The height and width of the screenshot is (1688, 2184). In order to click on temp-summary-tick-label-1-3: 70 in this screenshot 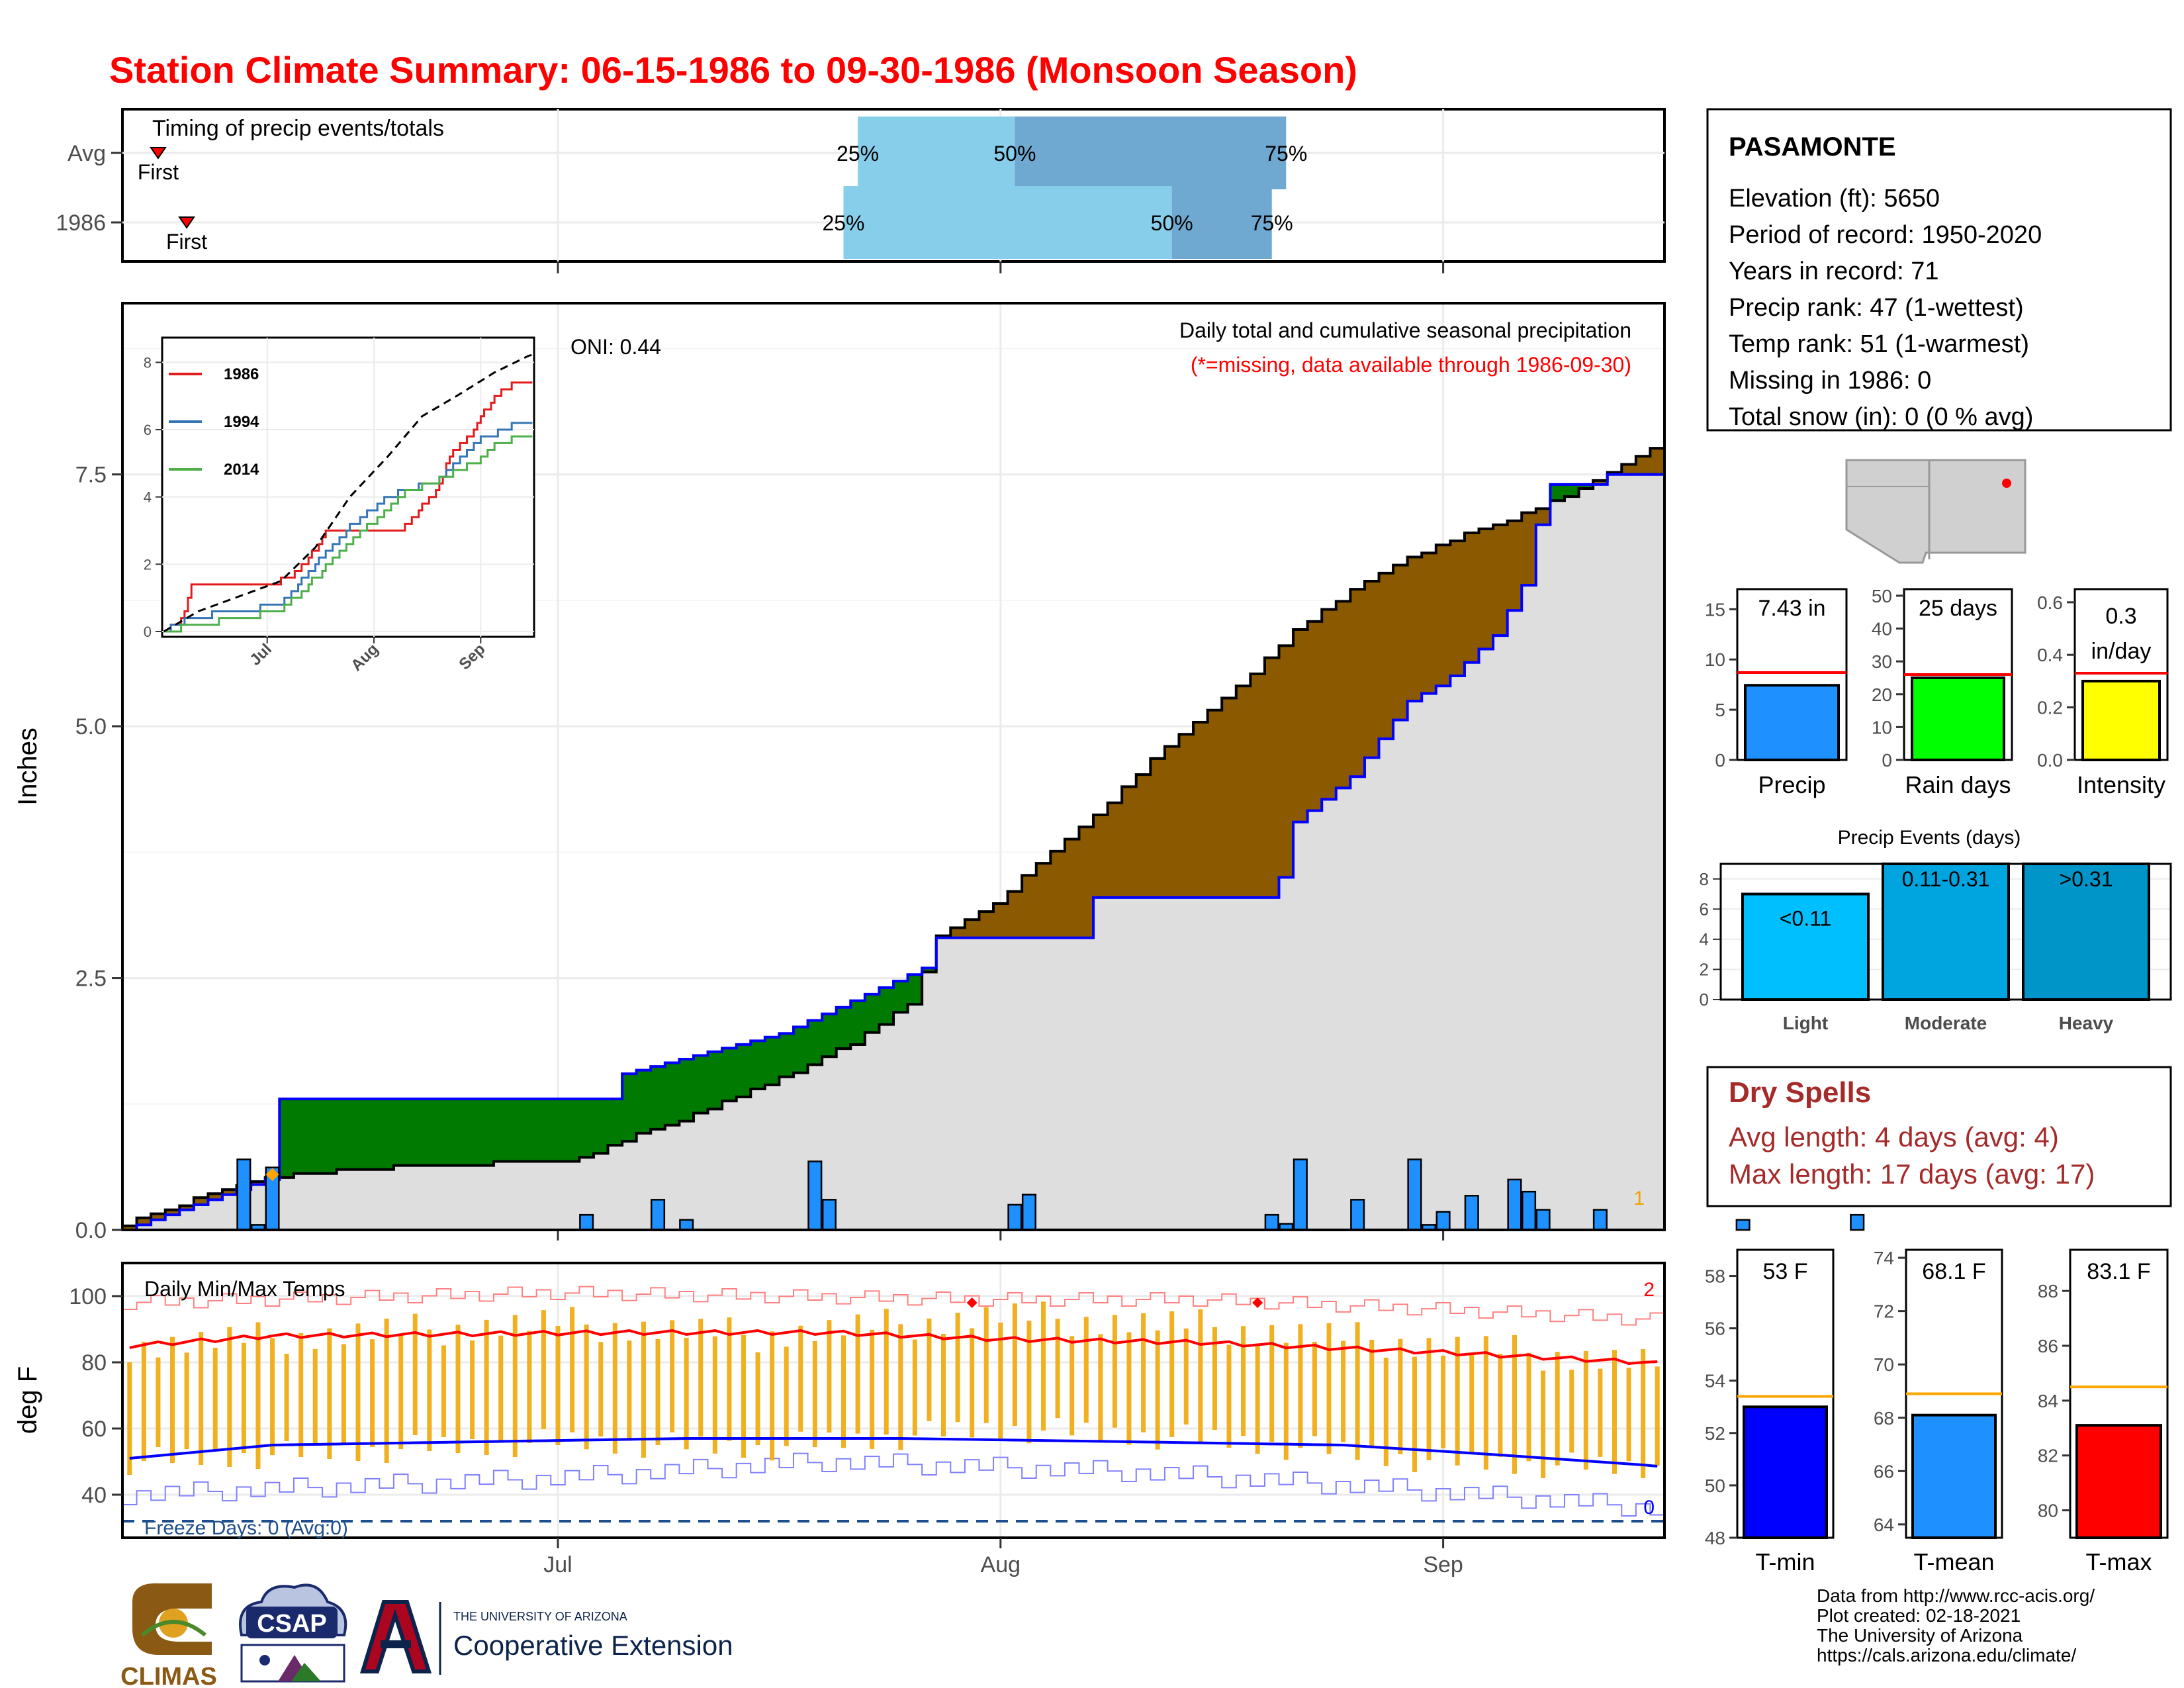, I will do `click(1884, 1364)`.